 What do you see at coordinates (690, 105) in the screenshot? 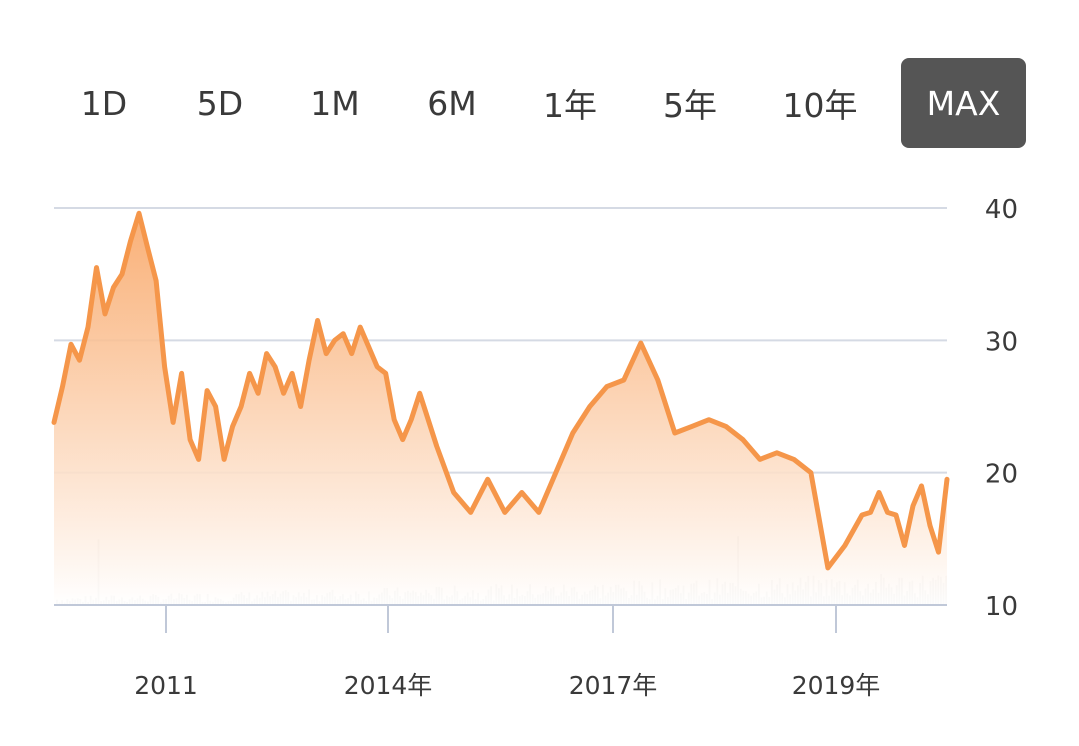
I see `tab-5年: 5年` at bounding box center [690, 105].